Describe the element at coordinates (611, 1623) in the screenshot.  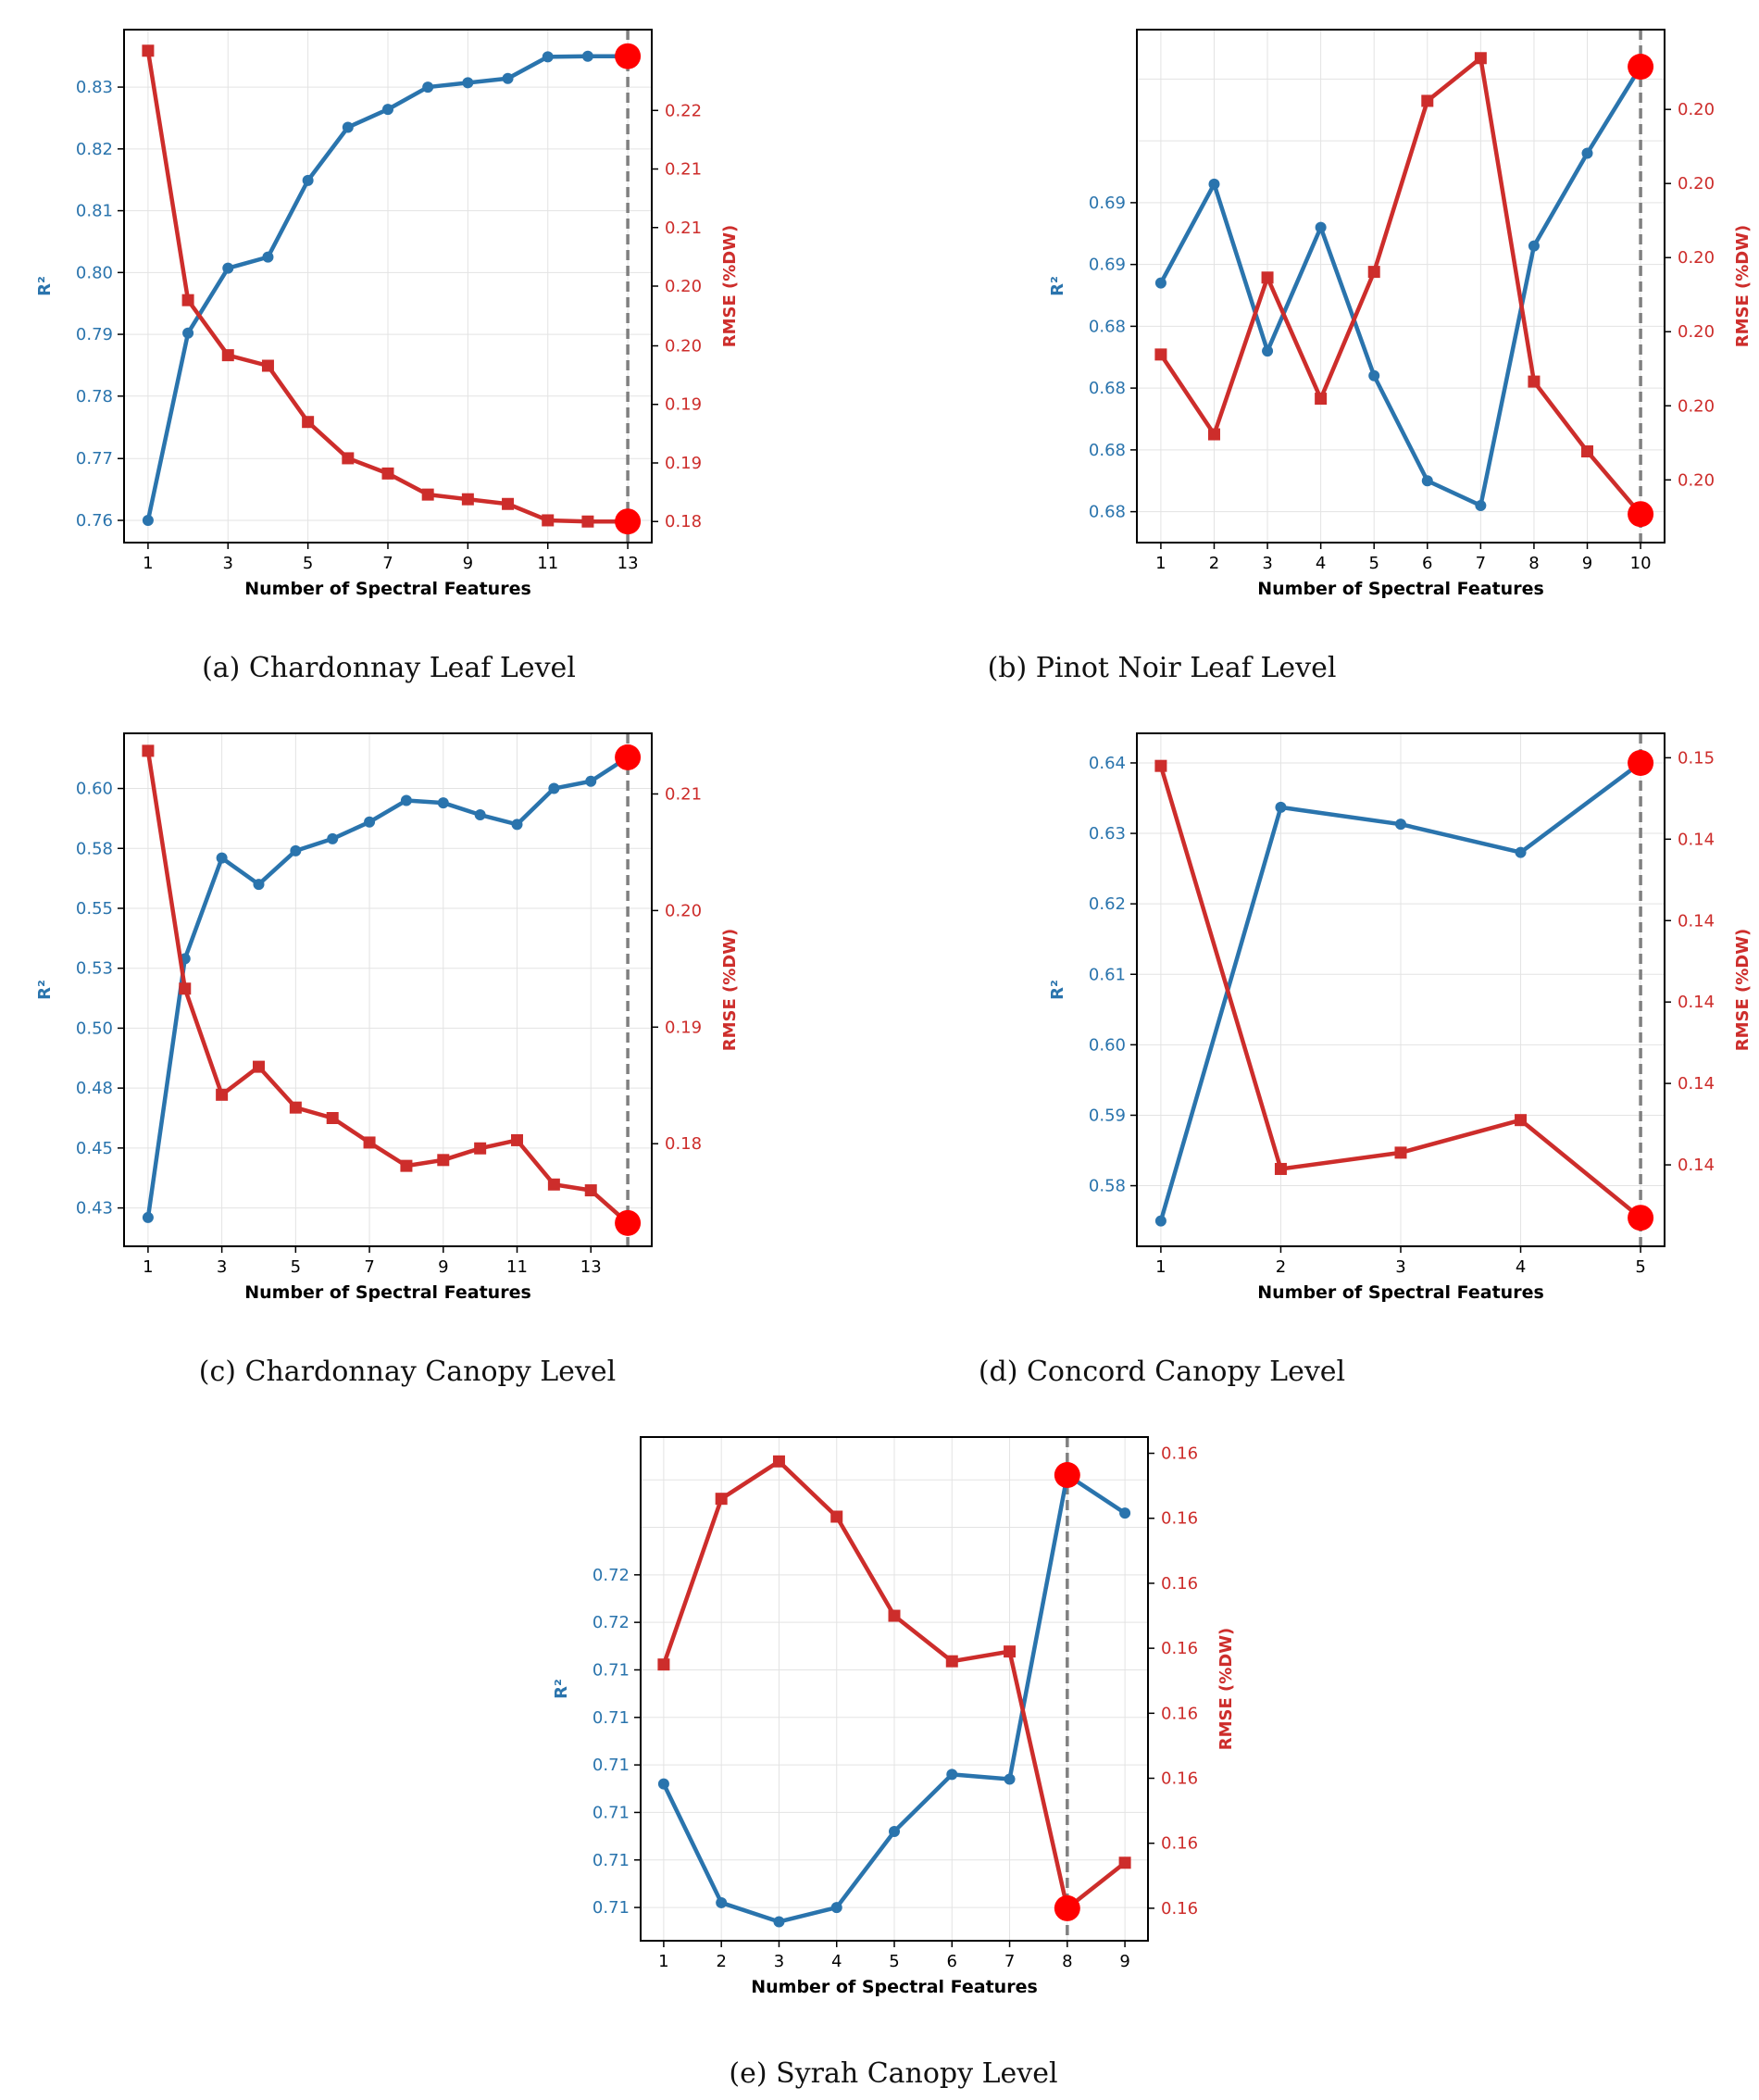
I see `r2-tick-label: 0.72` at that location.